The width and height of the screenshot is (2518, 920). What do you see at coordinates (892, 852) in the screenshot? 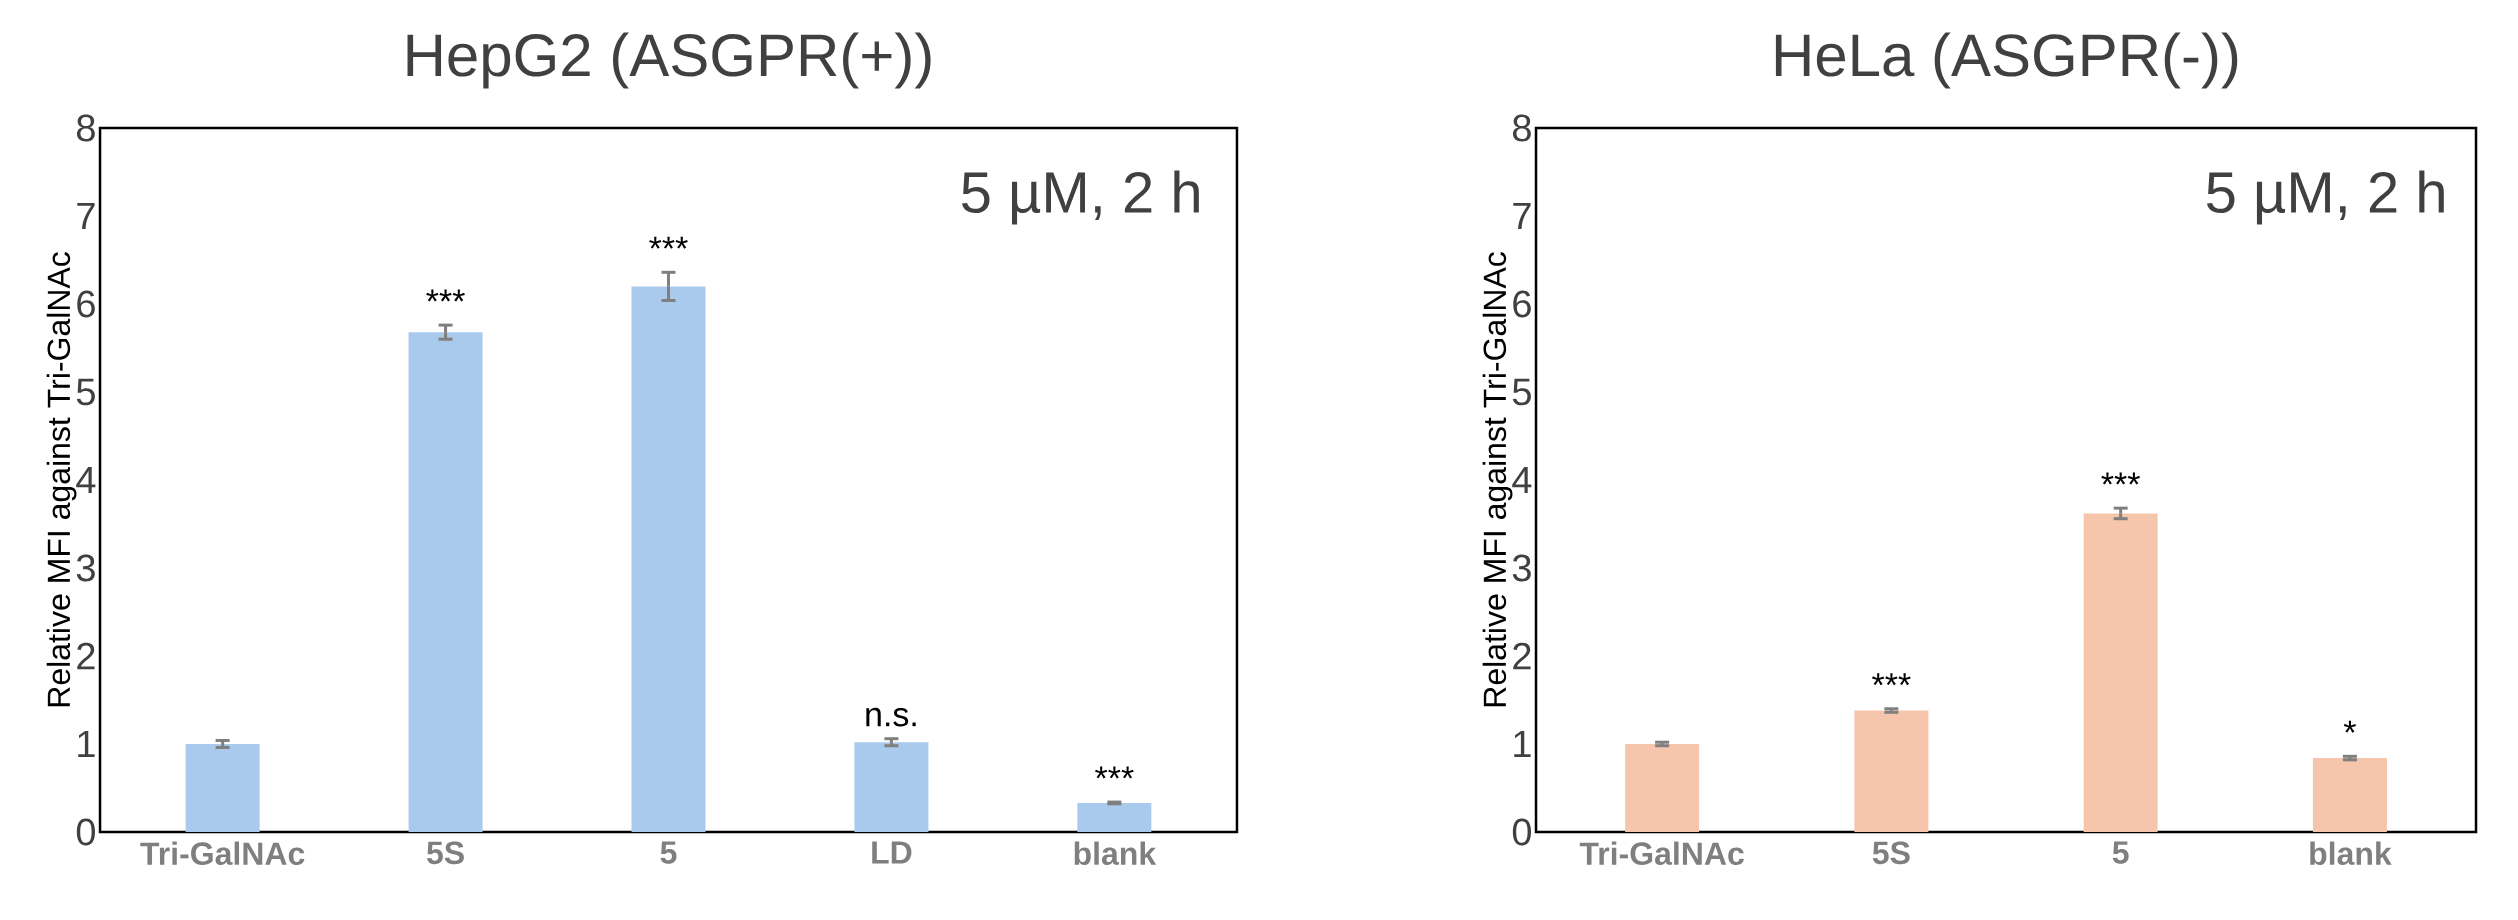
I see `x-tick-label: LD` at bounding box center [892, 852].